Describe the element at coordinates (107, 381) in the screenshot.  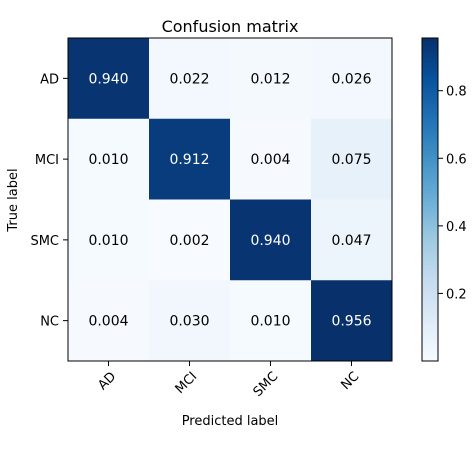
I see `x-tick-label: AD` at that location.